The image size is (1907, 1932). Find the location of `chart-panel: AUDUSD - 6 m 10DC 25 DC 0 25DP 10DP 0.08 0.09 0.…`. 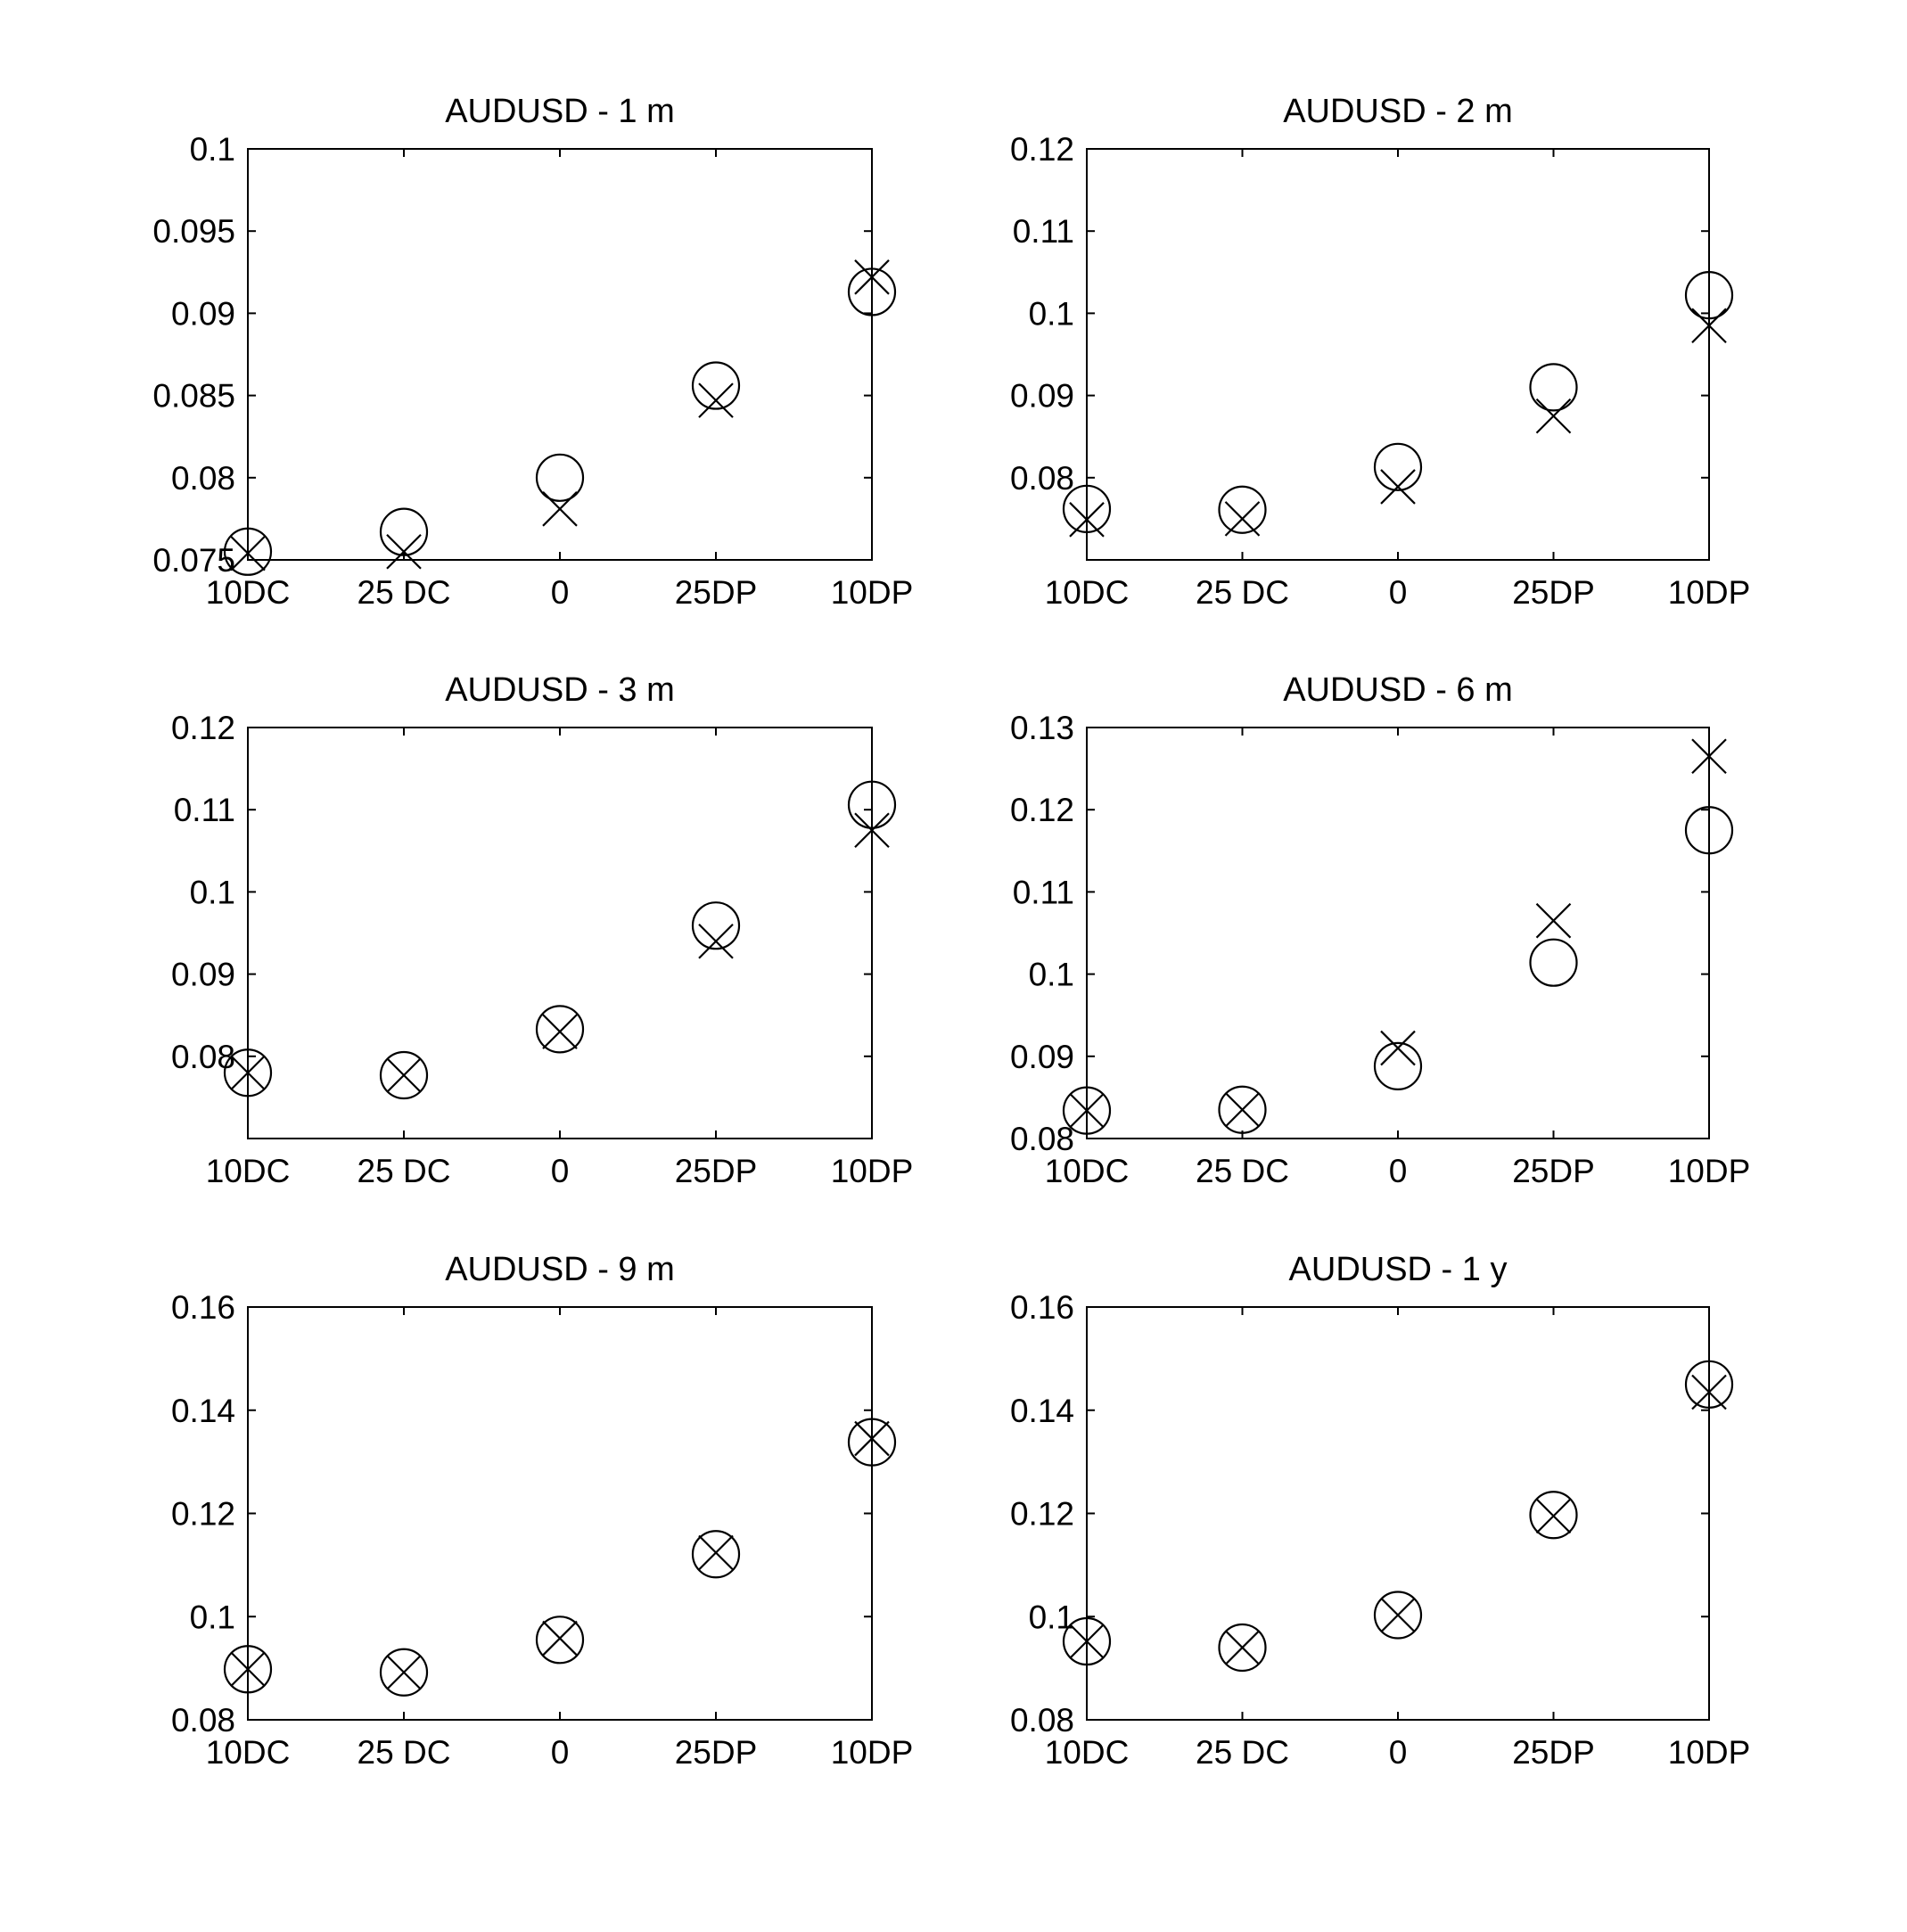

chart-panel: AUDUSD - 6 m 10DC 25 DC 0 25DP 10DP 0.08 0.09 0.… is located at coordinates (1380, 930).